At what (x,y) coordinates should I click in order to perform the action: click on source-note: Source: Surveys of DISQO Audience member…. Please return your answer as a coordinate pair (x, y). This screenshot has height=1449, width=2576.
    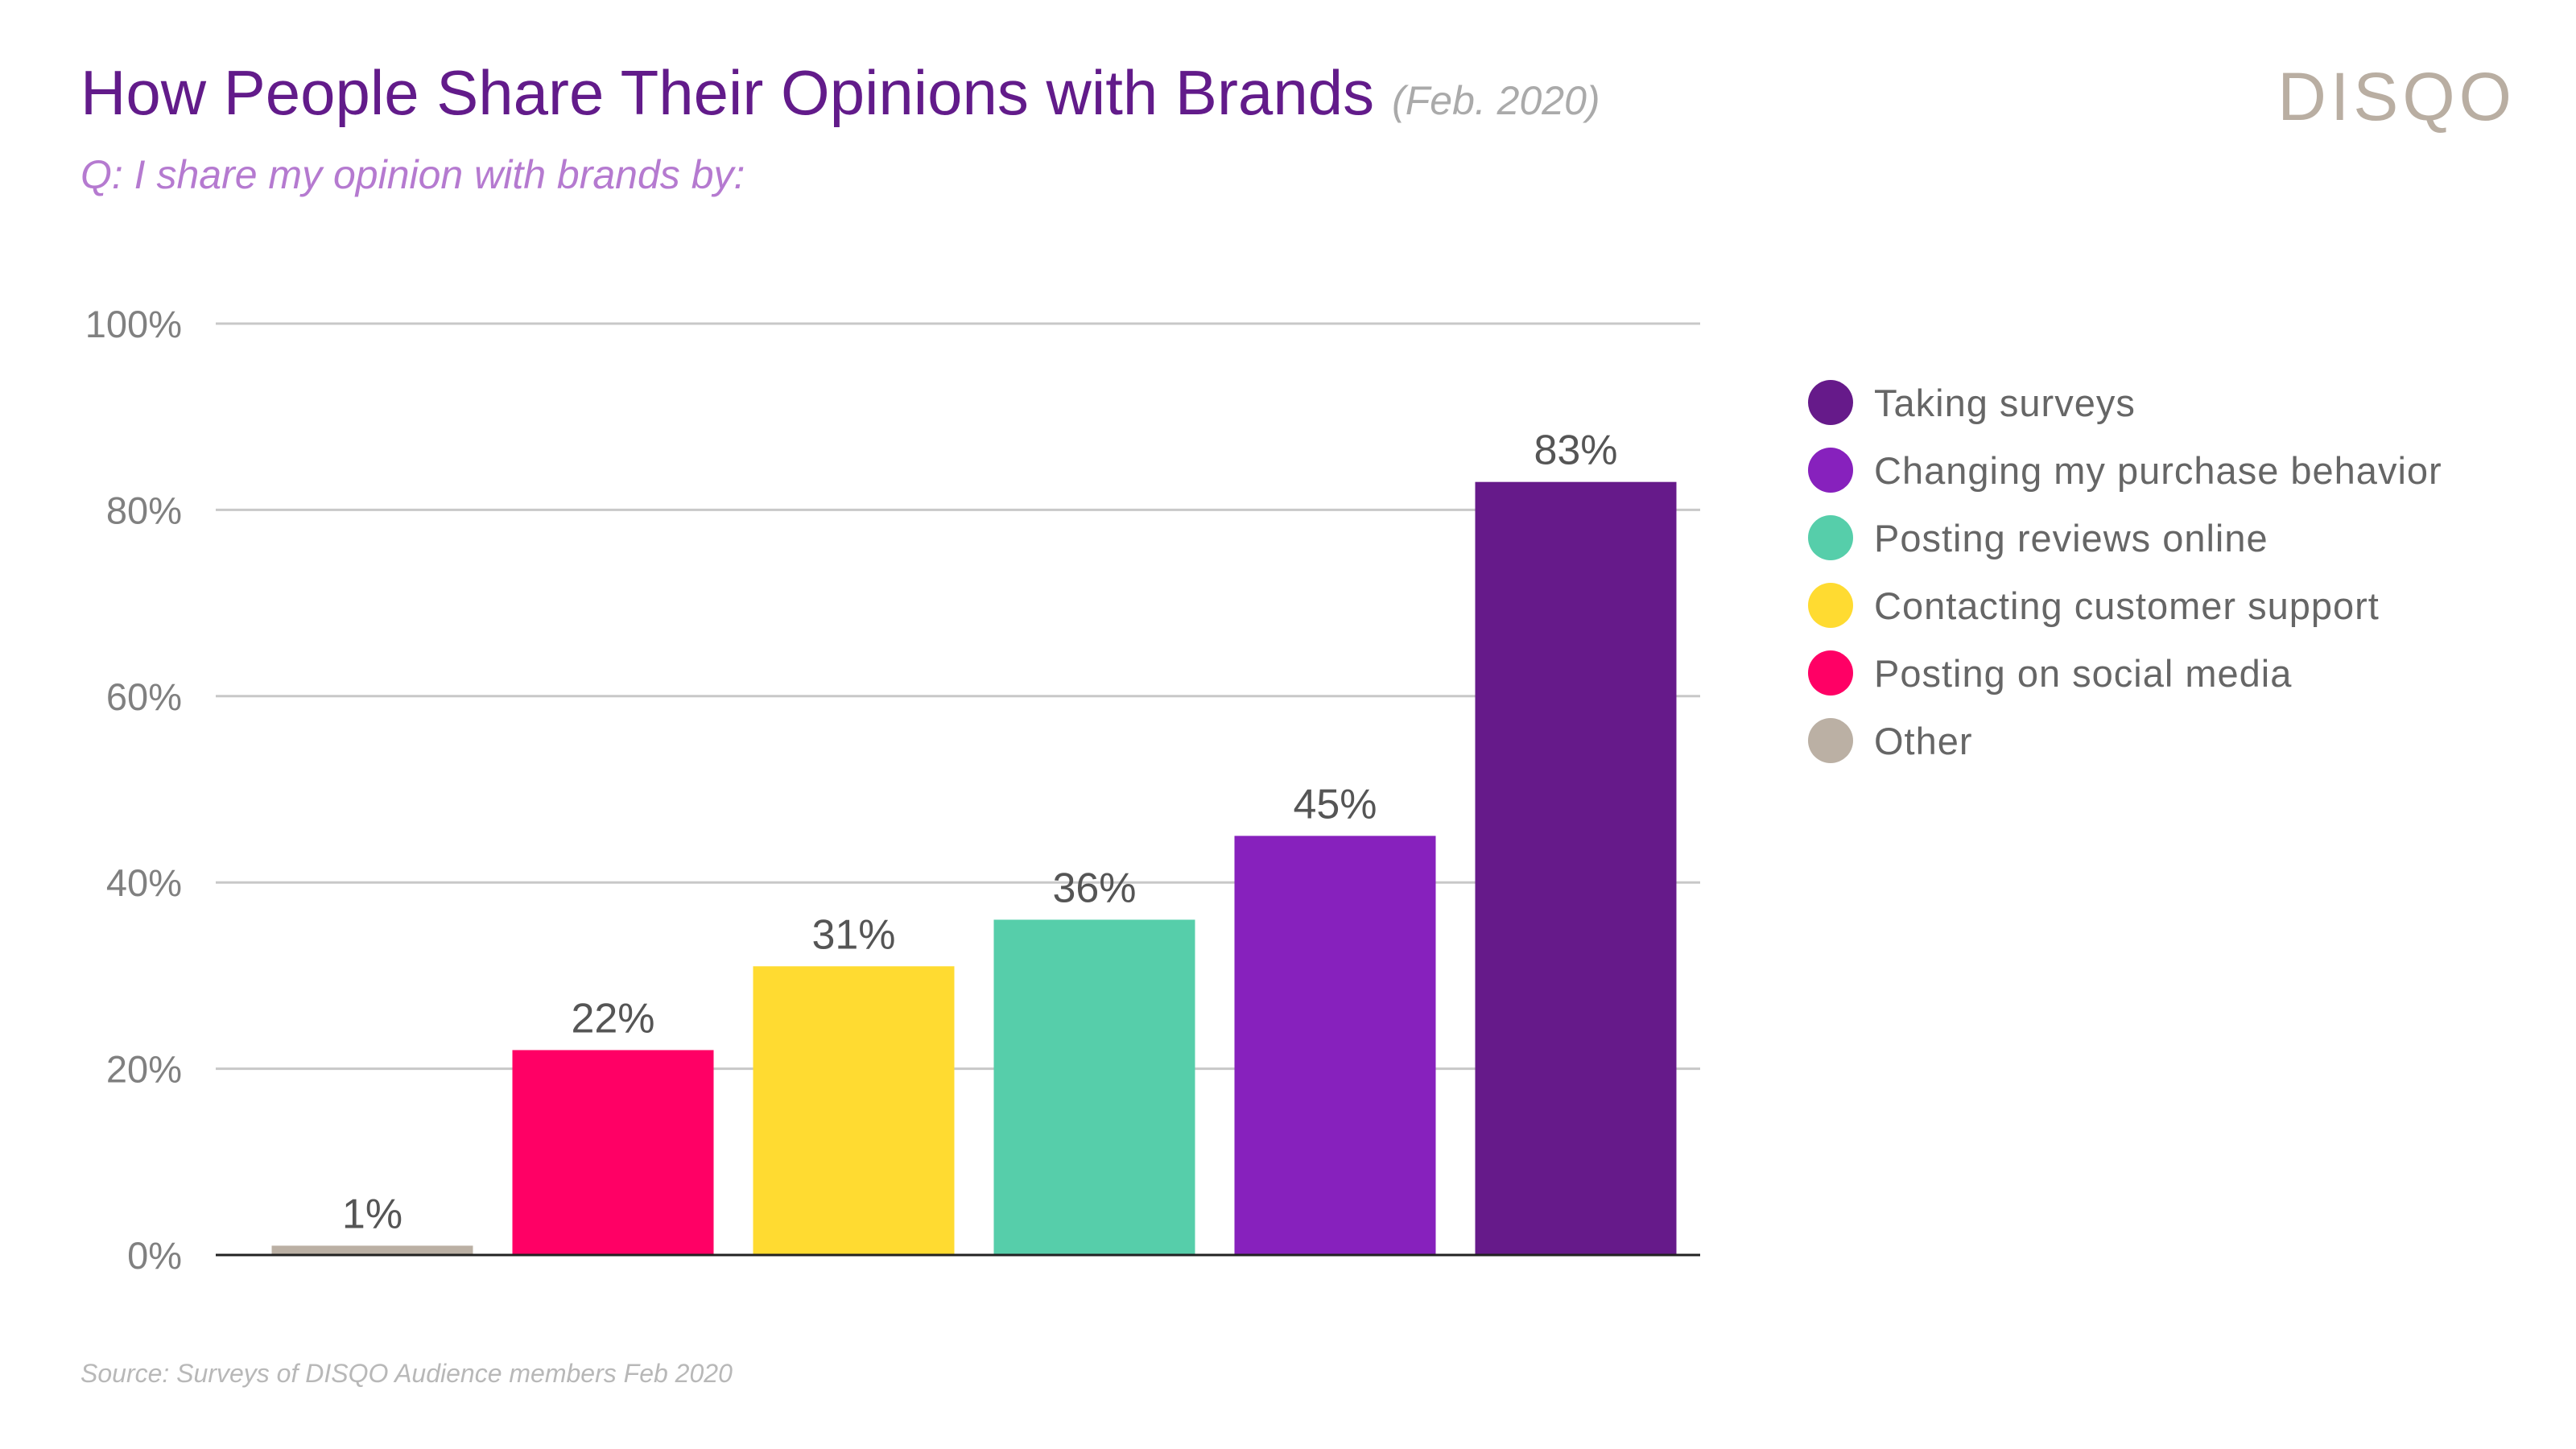
    Looking at the image, I should click on (406, 1373).